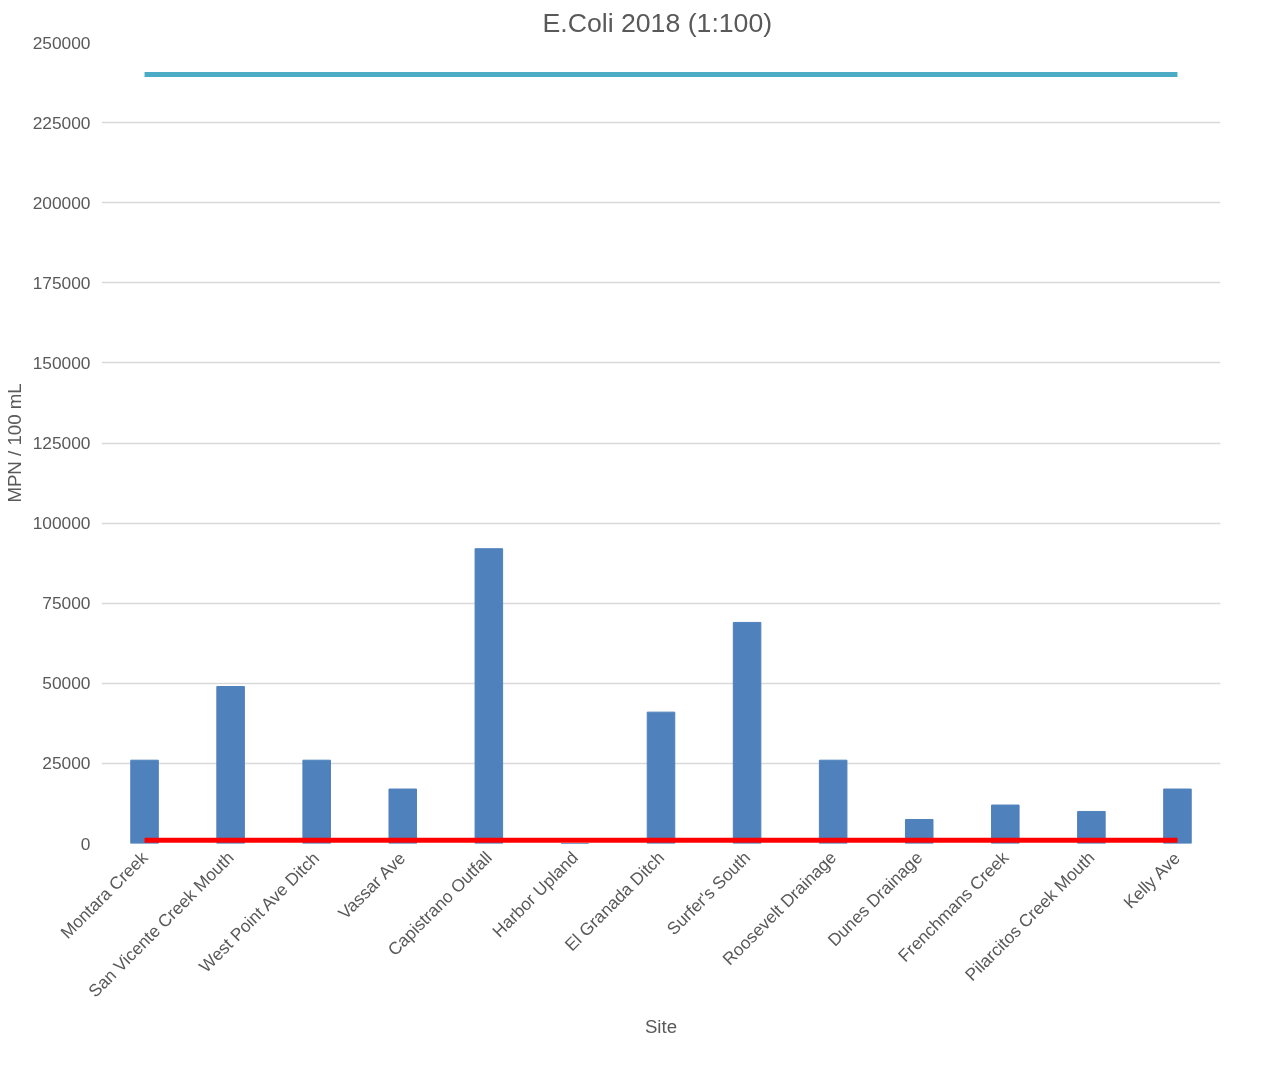 The height and width of the screenshot is (1068, 1276). I want to click on chart-title: E.Coli 2018 (1:100), so click(657, 22).